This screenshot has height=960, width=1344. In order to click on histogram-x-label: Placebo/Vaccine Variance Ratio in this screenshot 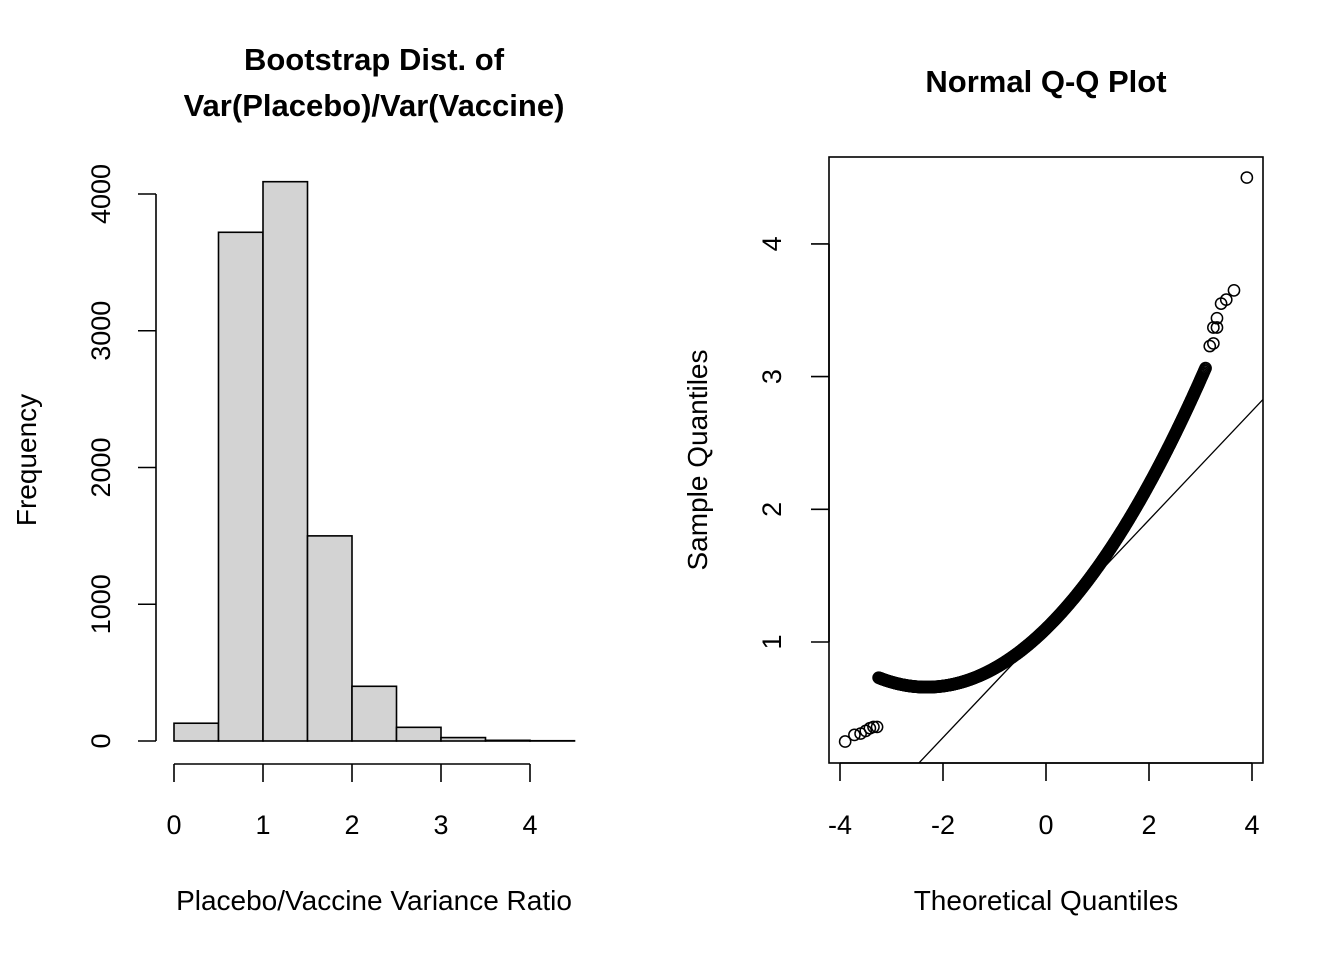, I will do `click(374, 900)`.